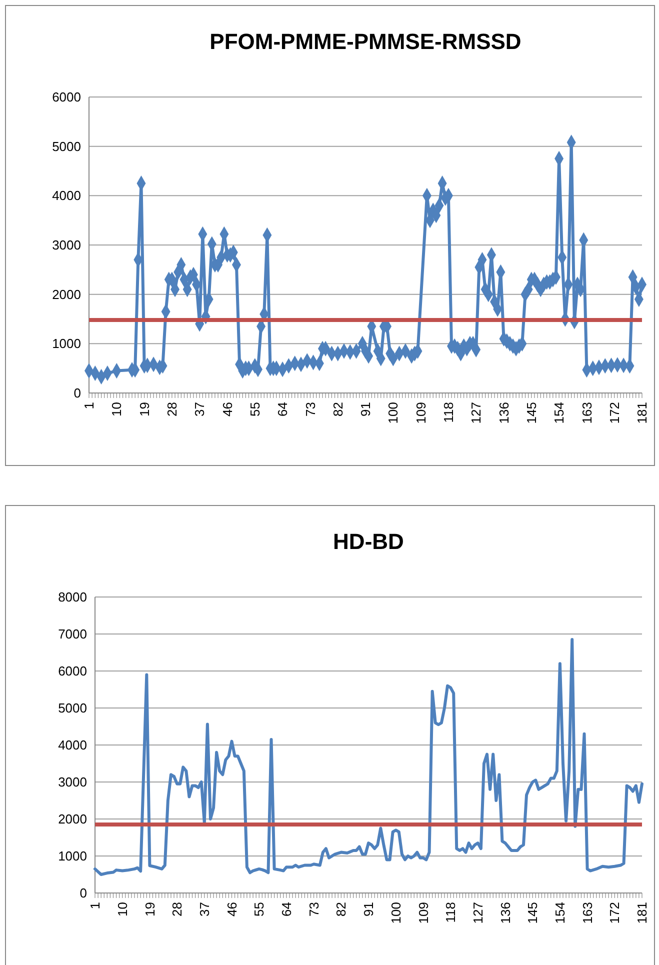 The width and height of the screenshot is (659, 965). Describe the element at coordinates (72, 634) in the screenshot. I see `y-tick-label: 7000` at that location.